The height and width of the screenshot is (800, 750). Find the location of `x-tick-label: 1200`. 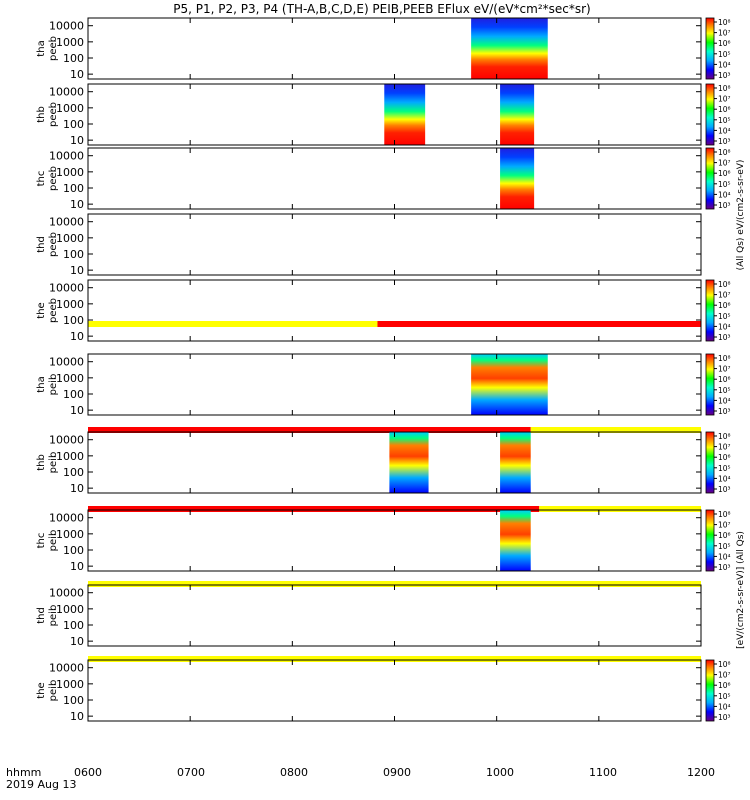

x-tick-label: 1200 is located at coordinates (701, 772).